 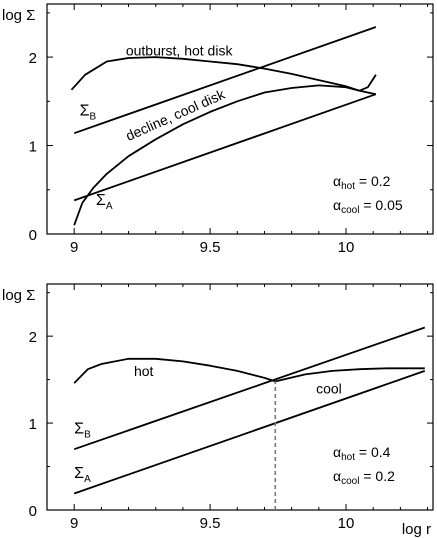 I want to click on bottom-annotation: ΣB, so click(x=82, y=431).